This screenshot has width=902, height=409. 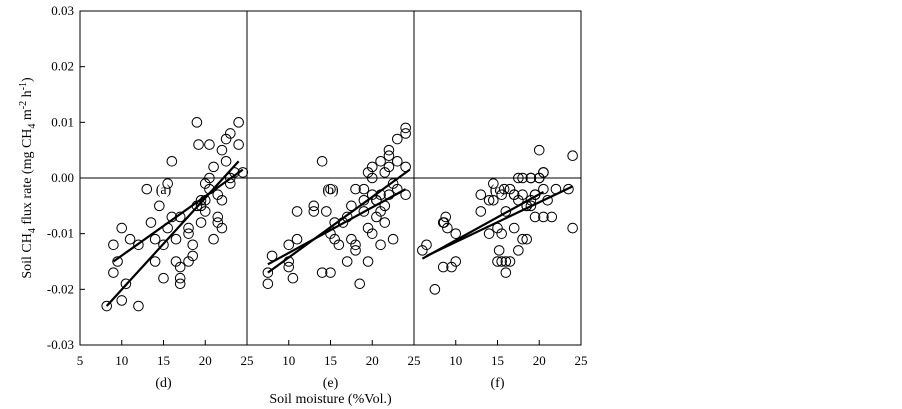 I want to click on y-tick-label: -0.03, so click(x=60, y=344).